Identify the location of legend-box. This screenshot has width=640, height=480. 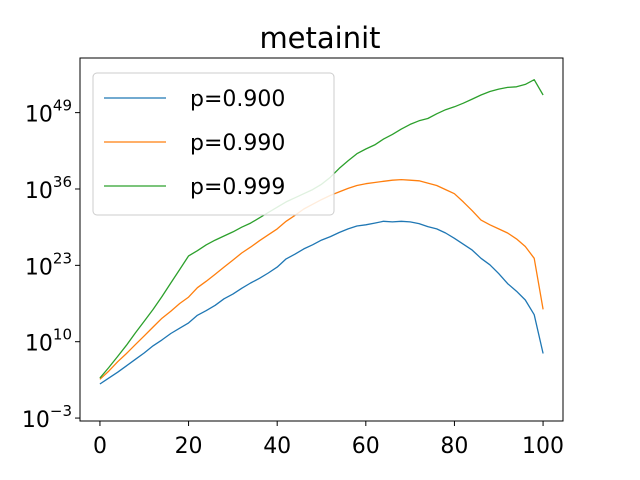
(213, 144).